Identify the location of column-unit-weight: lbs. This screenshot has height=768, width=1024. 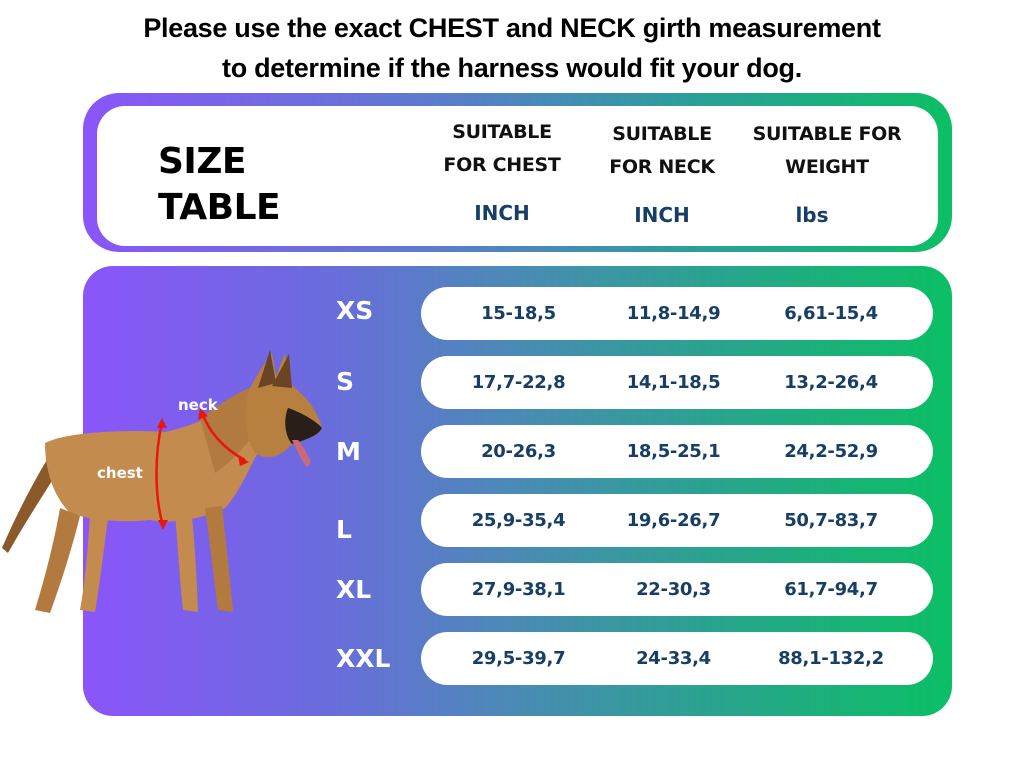
(812, 215).